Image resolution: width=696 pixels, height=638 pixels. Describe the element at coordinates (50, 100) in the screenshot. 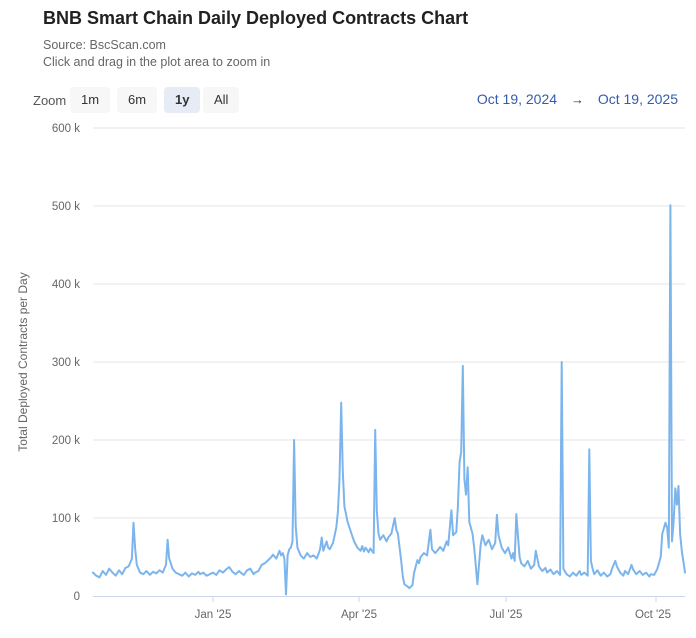

I see `zoom-label: Zoom` at that location.